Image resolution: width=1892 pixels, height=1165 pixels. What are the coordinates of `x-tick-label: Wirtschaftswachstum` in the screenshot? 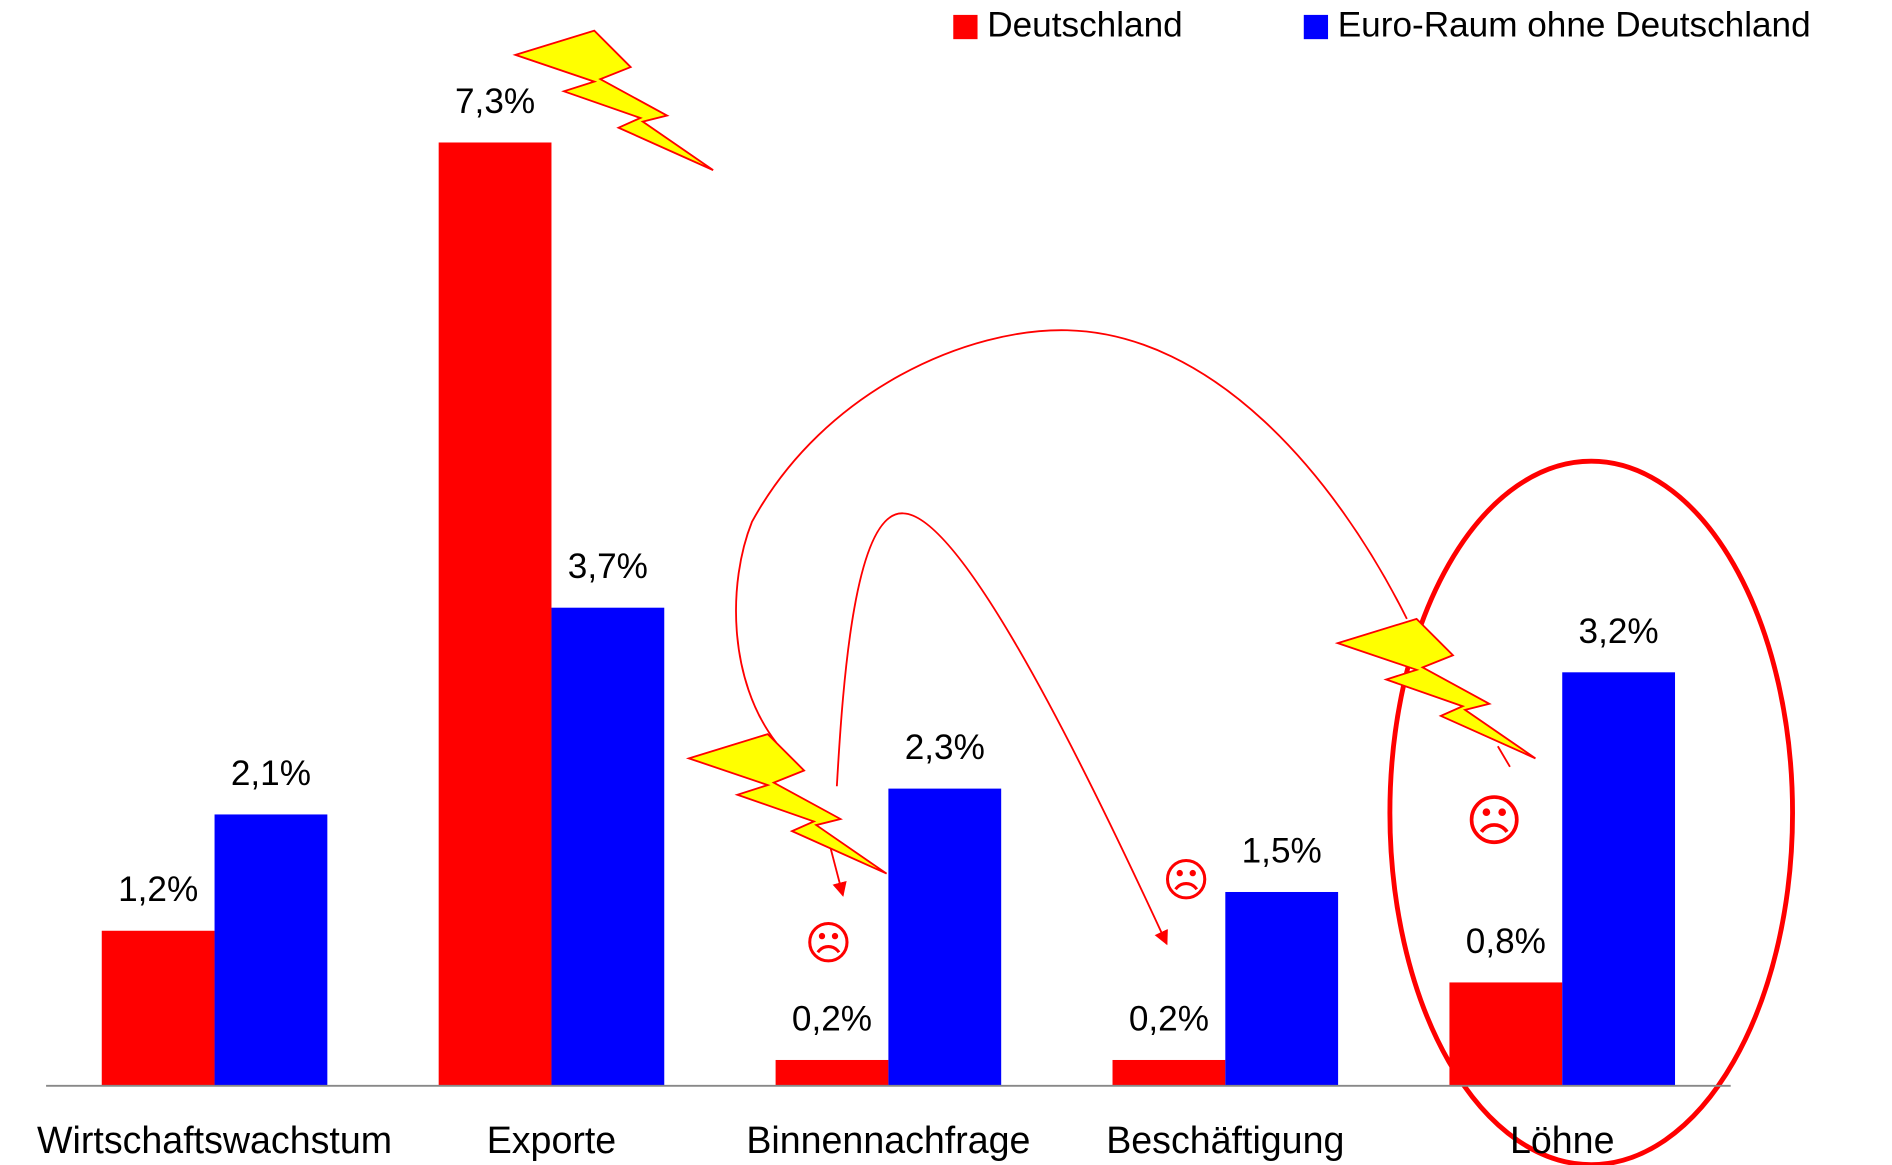 It's located at (214, 1140).